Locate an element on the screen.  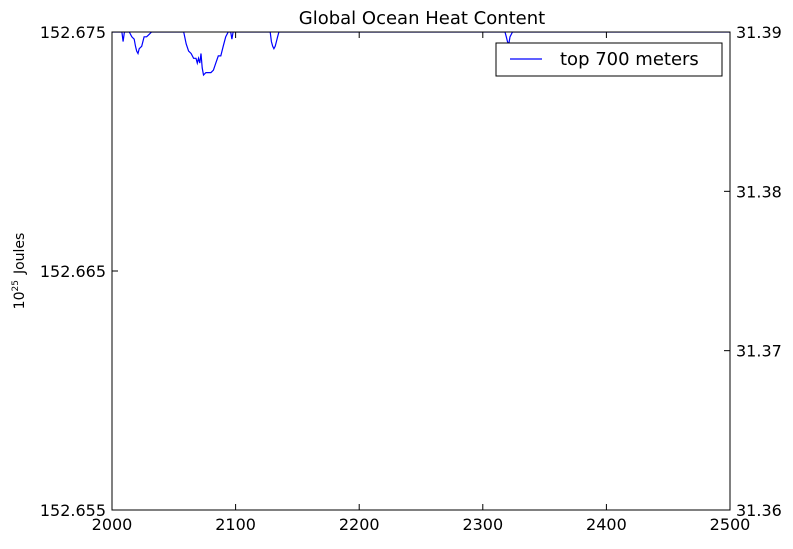
series-layer is located at coordinates (421, 54).